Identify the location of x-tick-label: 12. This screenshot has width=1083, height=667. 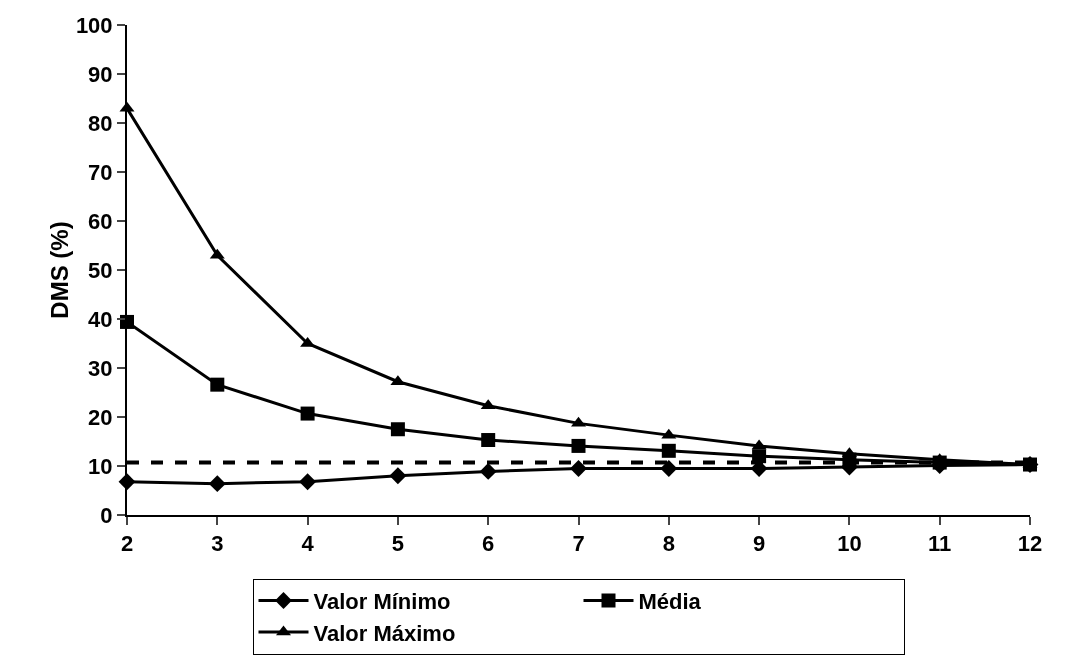
(1030, 544).